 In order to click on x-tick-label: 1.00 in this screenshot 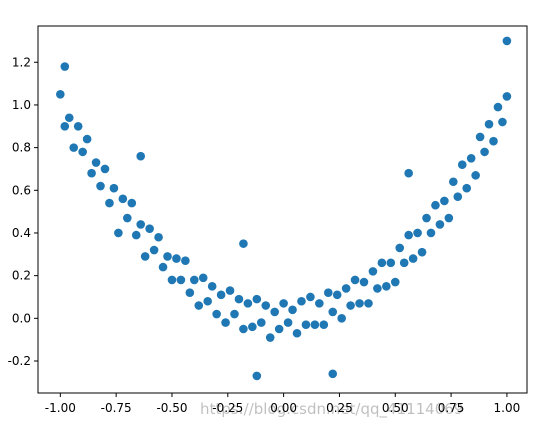, I will do `click(507, 408)`.